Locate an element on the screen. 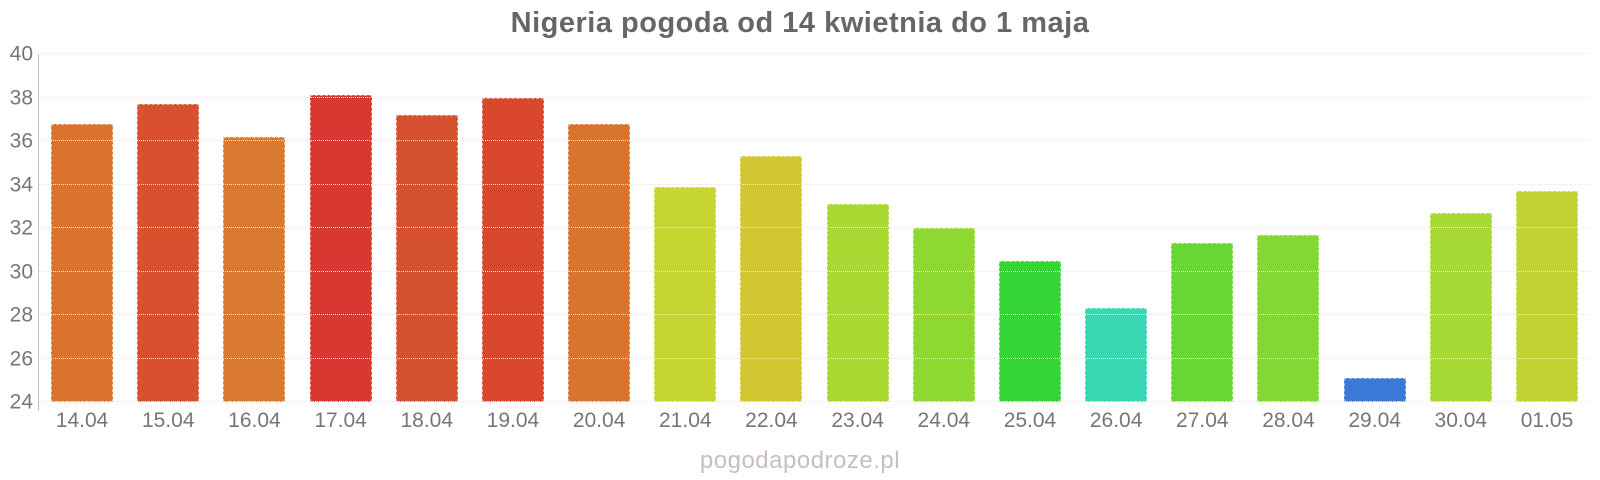 The height and width of the screenshot is (480, 1600). x-axis-label: 30.04 is located at coordinates (1461, 420).